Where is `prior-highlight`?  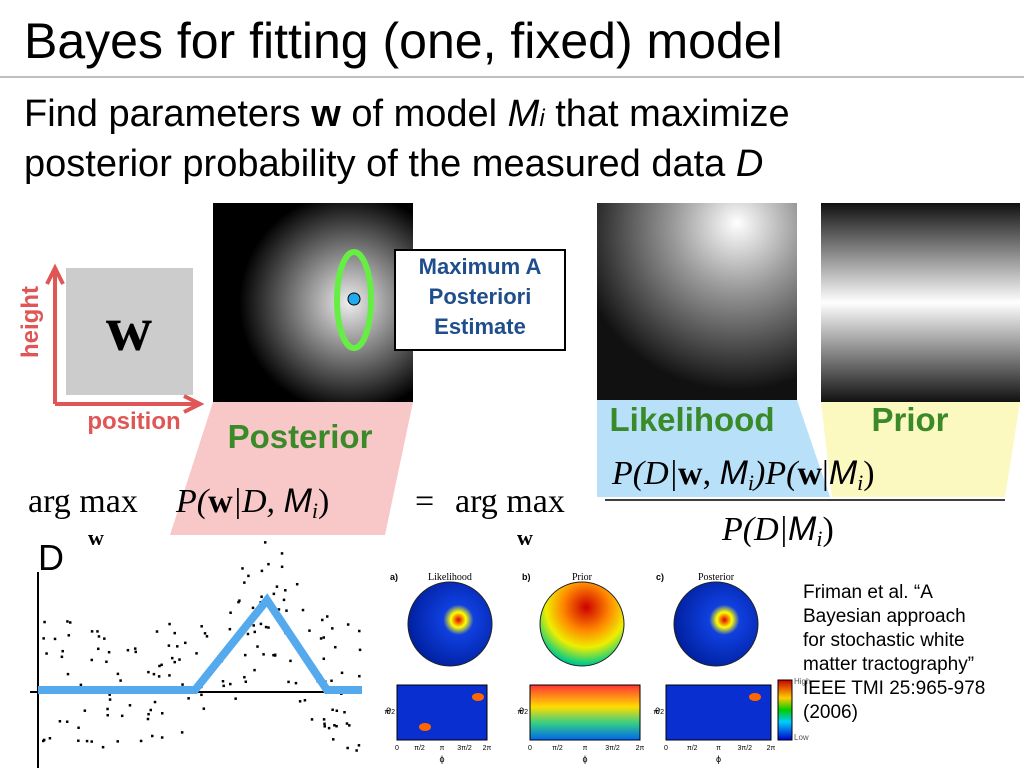 prior-highlight is located at coordinates (920, 449).